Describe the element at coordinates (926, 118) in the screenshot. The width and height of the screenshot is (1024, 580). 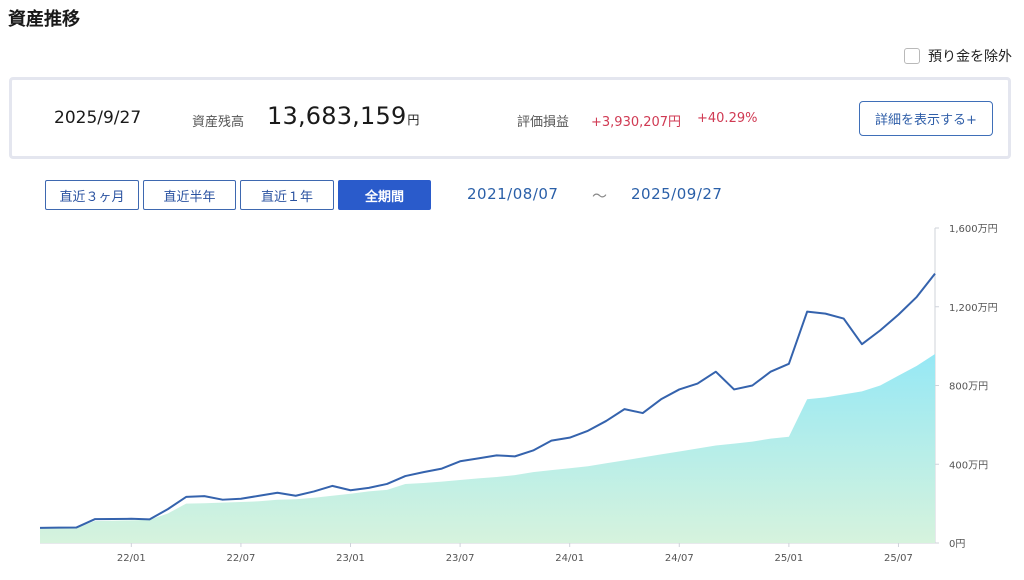
I see `show-detail-button: 詳細を表示する+` at that location.